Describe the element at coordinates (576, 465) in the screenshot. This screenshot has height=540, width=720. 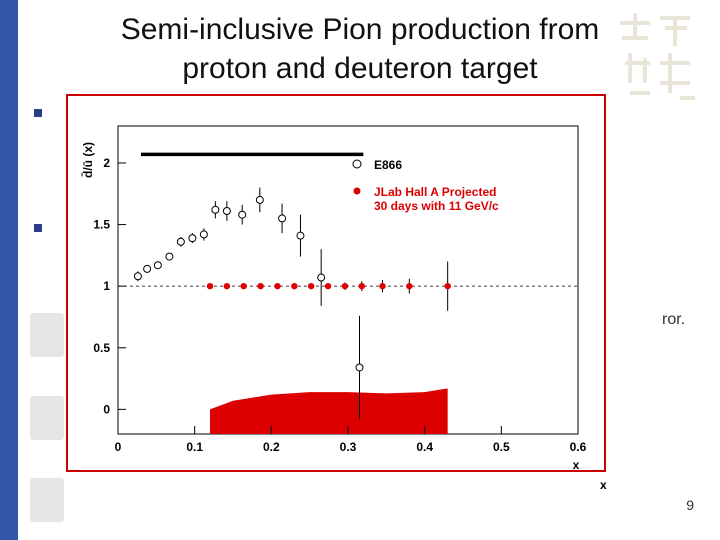
I see `x-axis-label: x` at that location.